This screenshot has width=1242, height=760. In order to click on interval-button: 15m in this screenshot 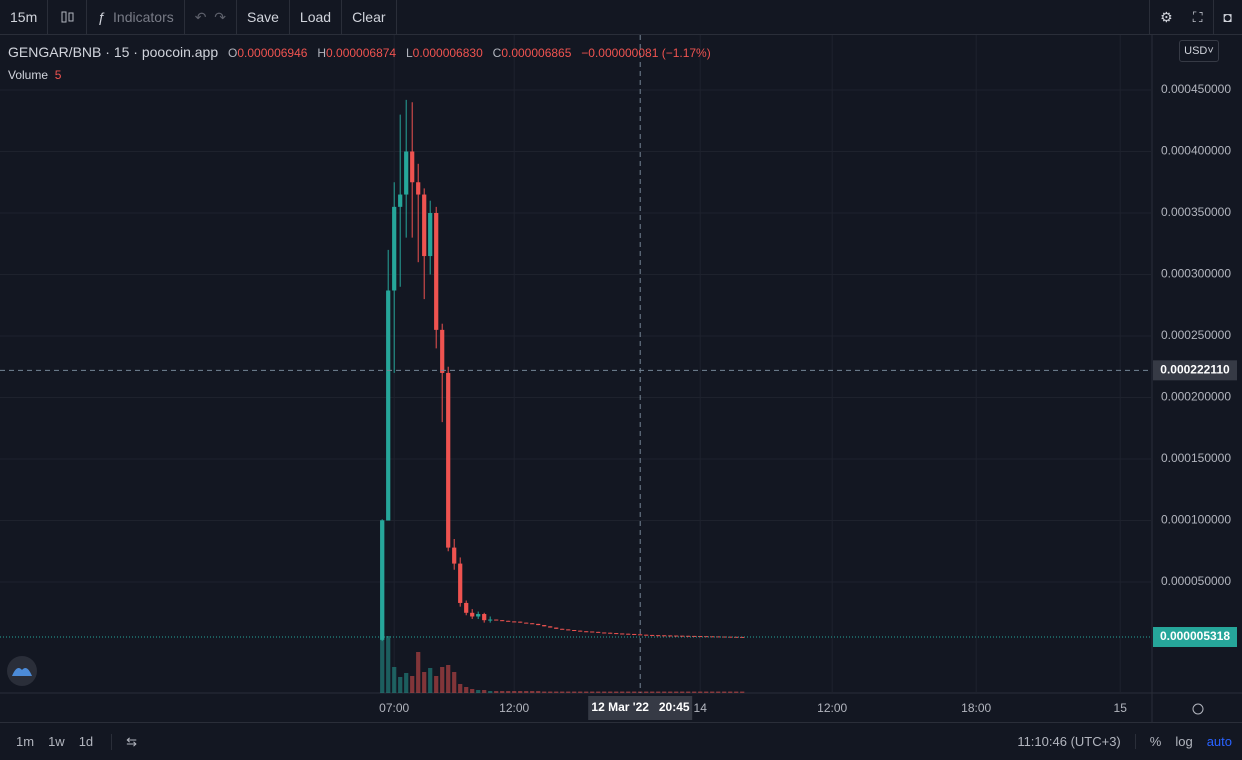, I will do `click(24, 17)`.